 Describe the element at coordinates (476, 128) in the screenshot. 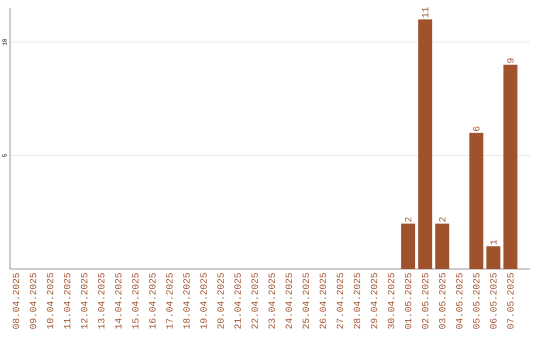

I see `data-label: 6` at that location.